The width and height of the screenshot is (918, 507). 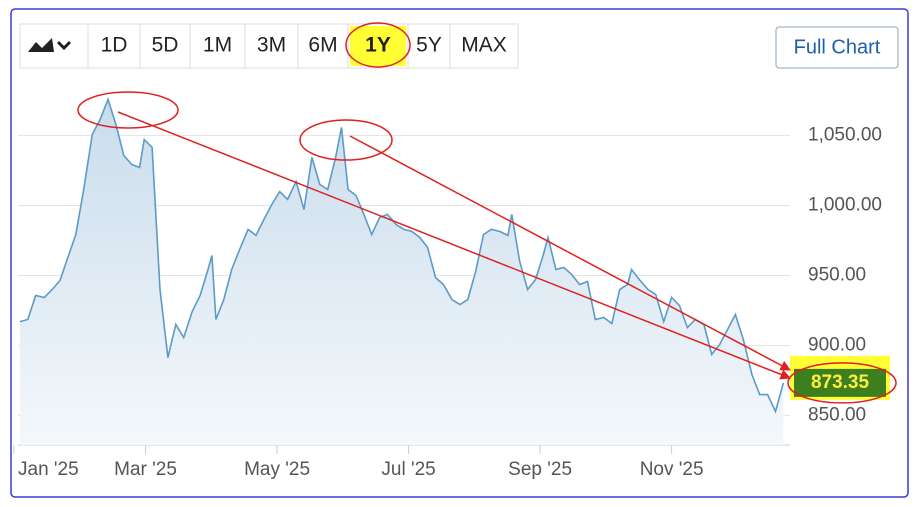 I want to click on last-price-box, so click(x=840, y=382).